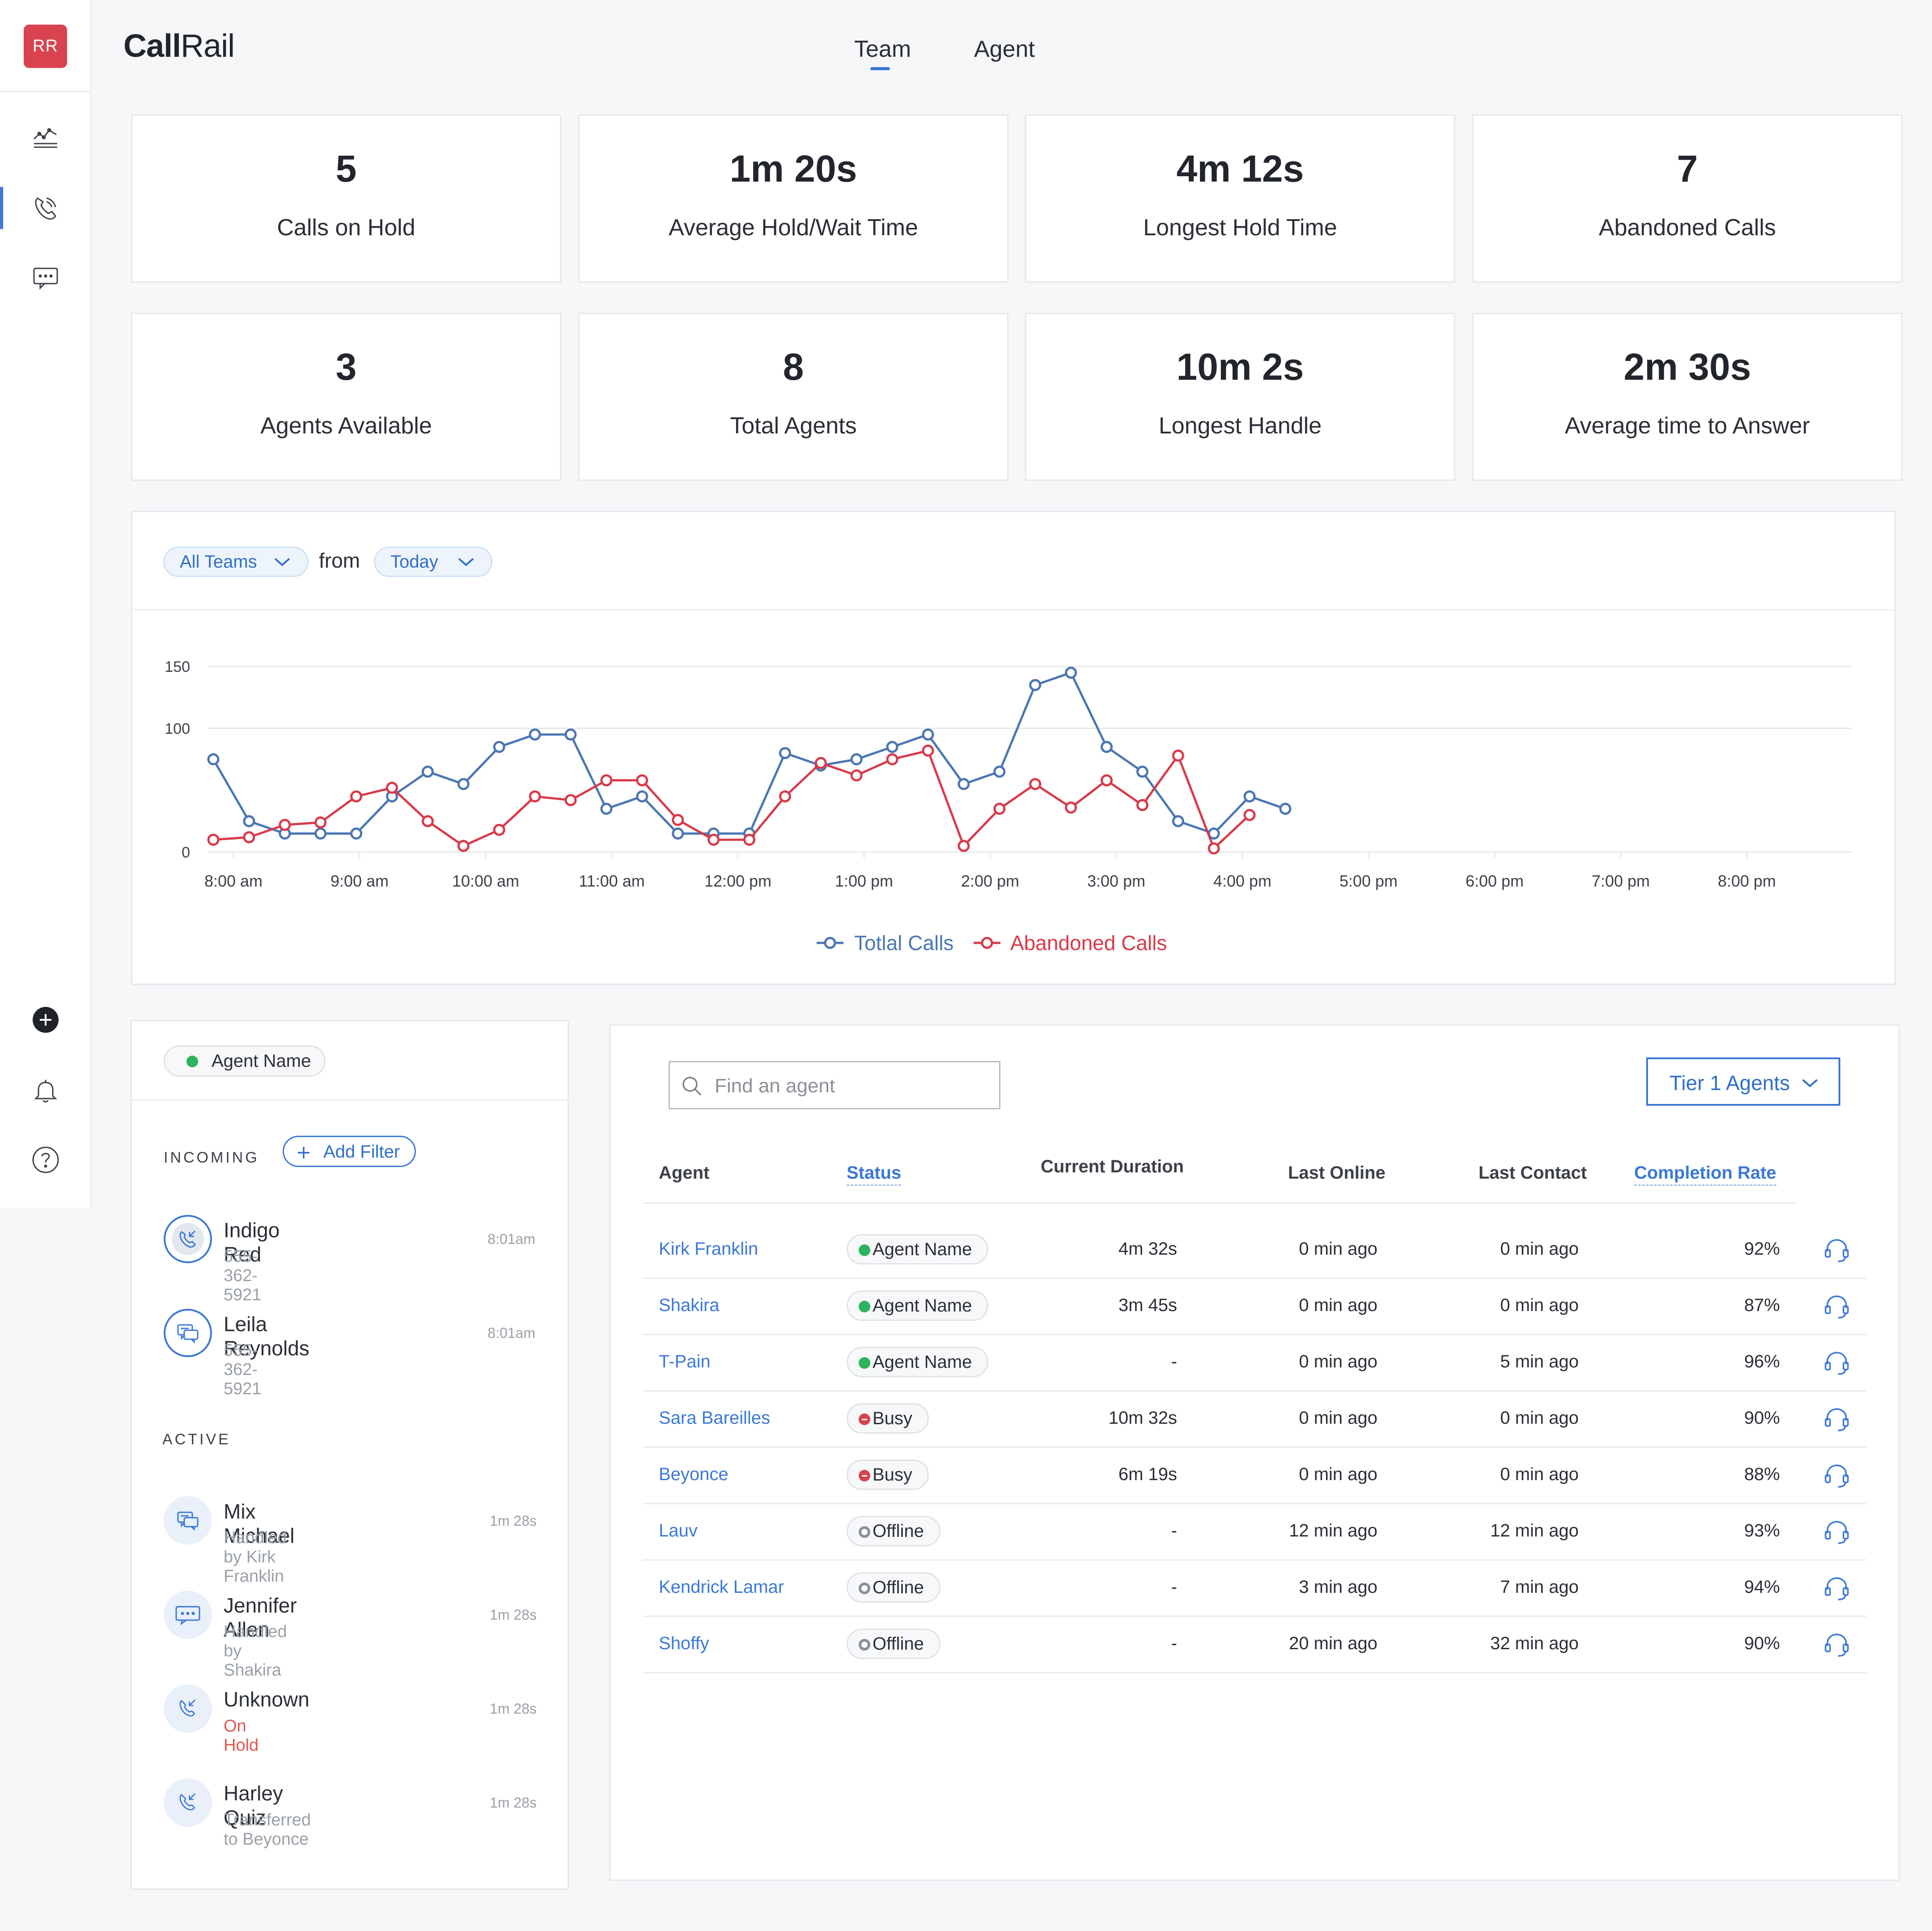  I want to click on stat-label: Total Agents, so click(793, 426).